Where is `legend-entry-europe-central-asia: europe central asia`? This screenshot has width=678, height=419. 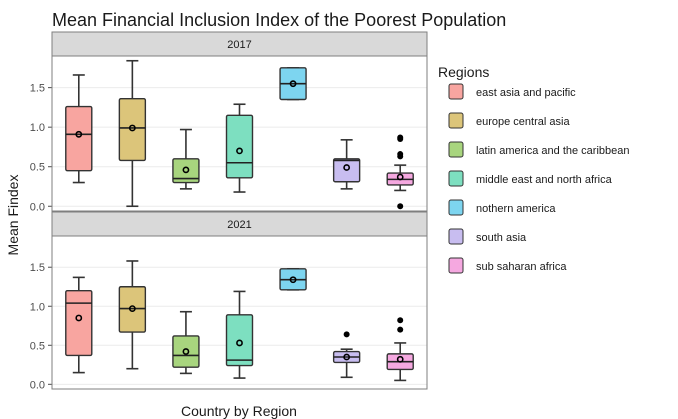
legend-entry-europe-central-asia: europe central asia is located at coordinates (509, 120).